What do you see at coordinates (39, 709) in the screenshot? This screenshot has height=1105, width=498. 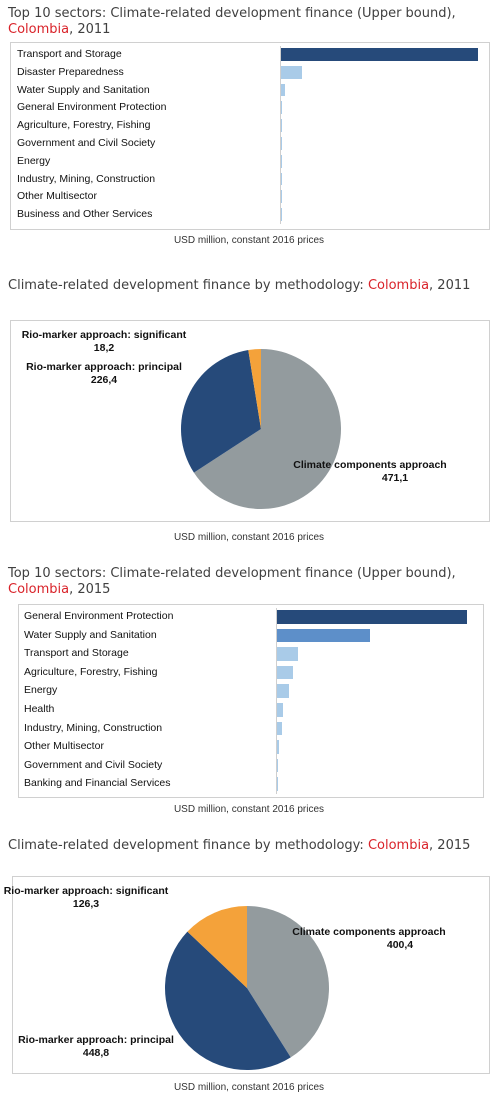 I see `category-label: Health` at bounding box center [39, 709].